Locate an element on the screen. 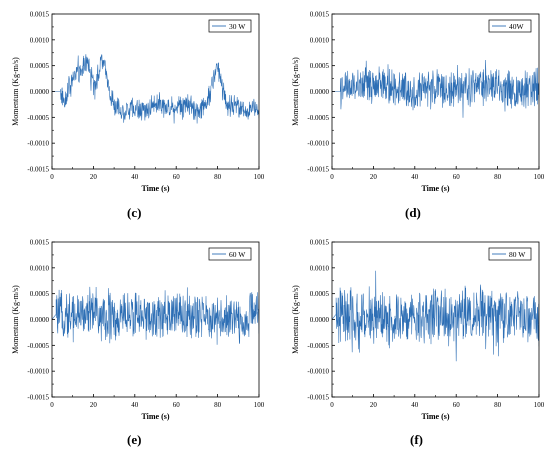  y-tick-label-3-3: 0.0000 is located at coordinates (320, 320).